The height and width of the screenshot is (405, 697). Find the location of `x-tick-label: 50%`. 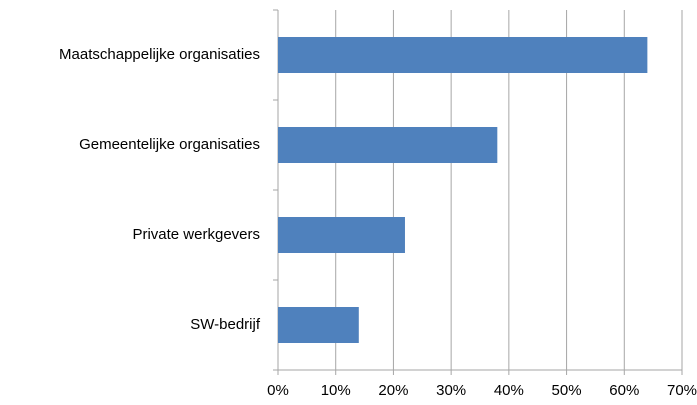

x-tick-label: 50% is located at coordinates (567, 390).